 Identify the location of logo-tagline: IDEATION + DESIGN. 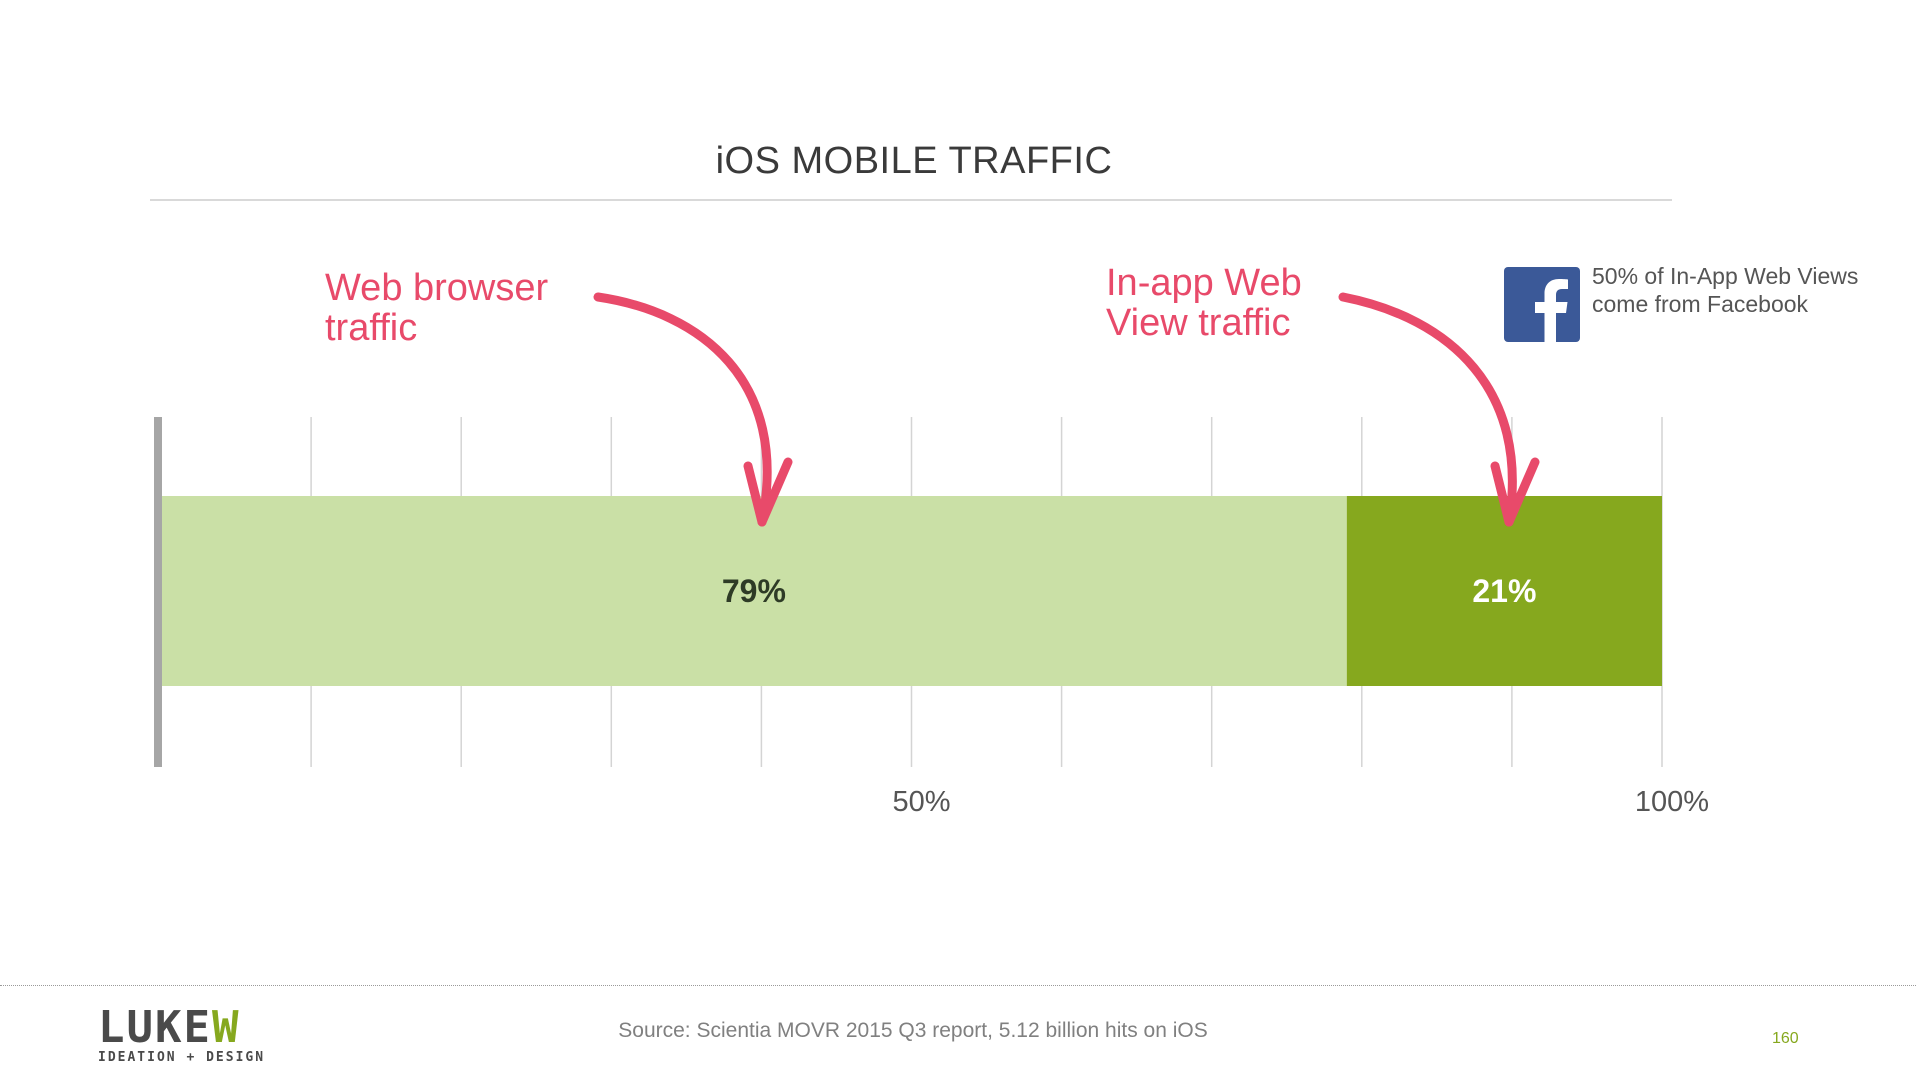
(182, 1057).